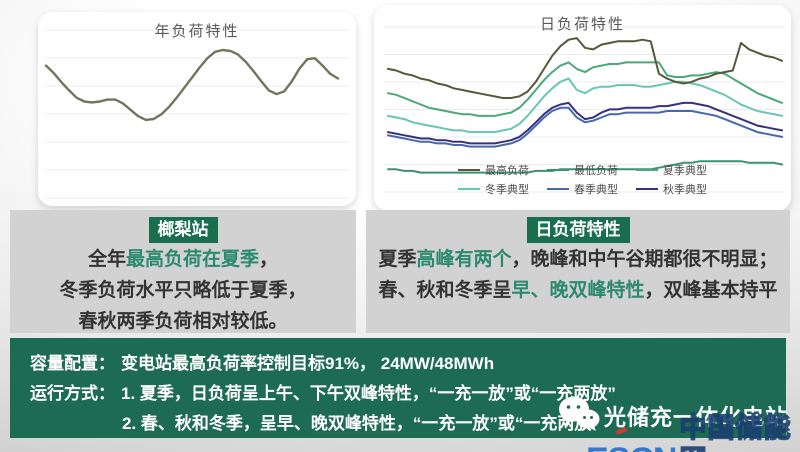 The image size is (800, 452). I want to click on watermark: ESCN 中国储能网, so click(693, 432).